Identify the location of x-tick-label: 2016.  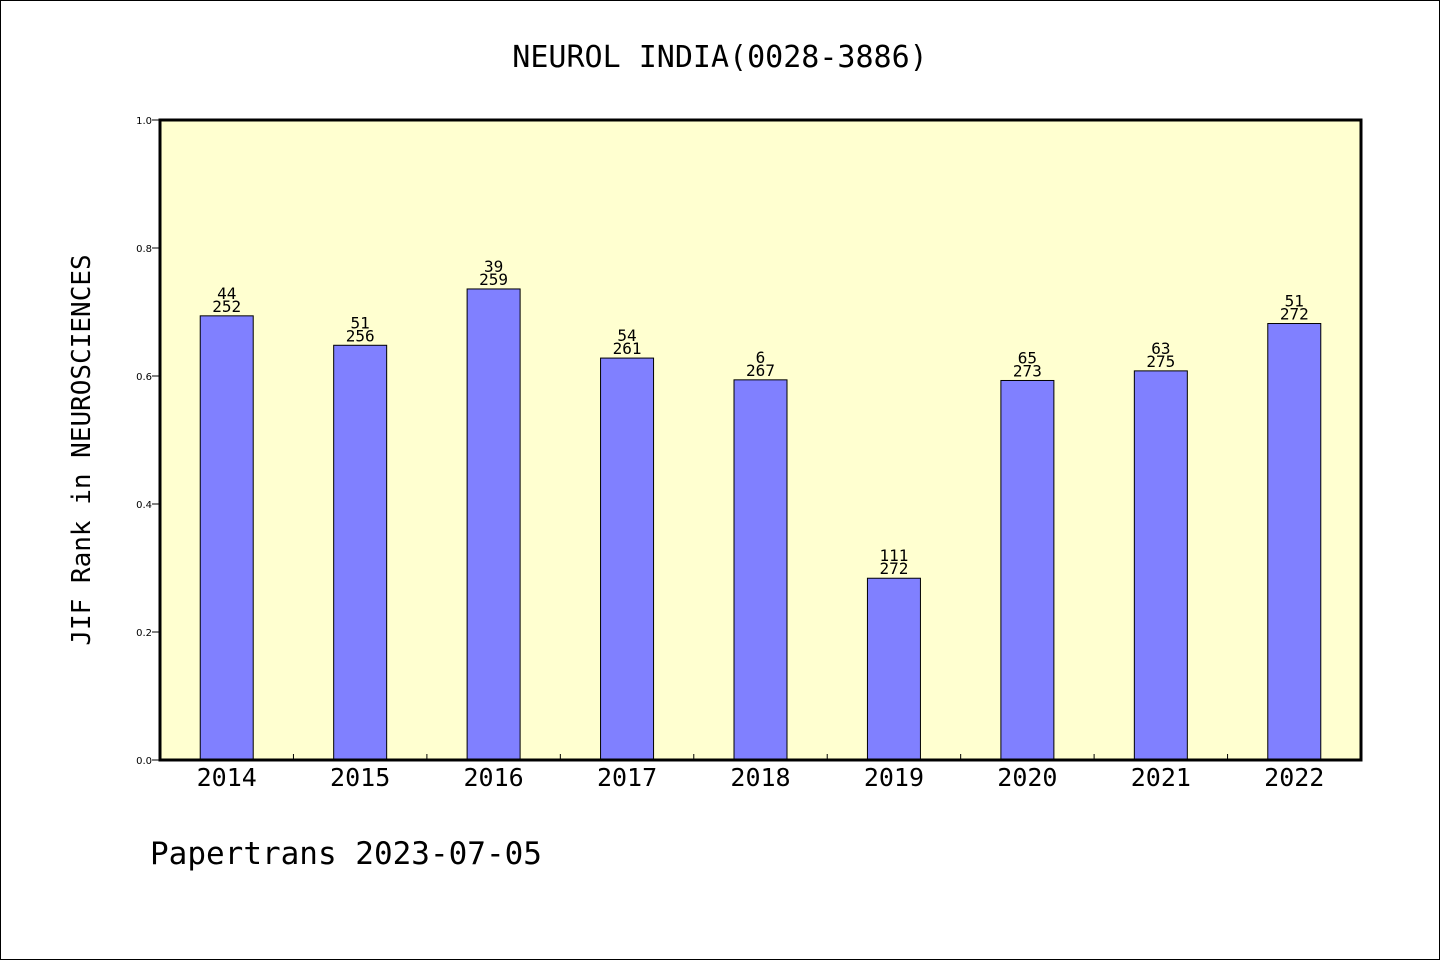
(494, 777).